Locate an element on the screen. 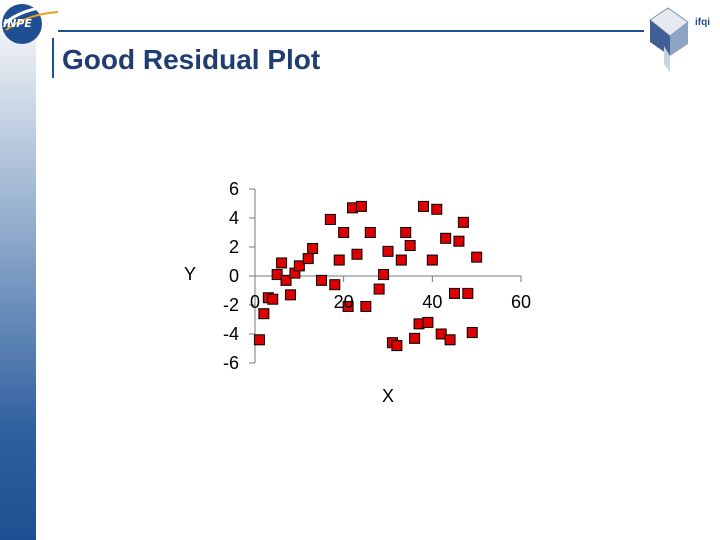  x-tick-label: 0 is located at coordinates (255, 302).